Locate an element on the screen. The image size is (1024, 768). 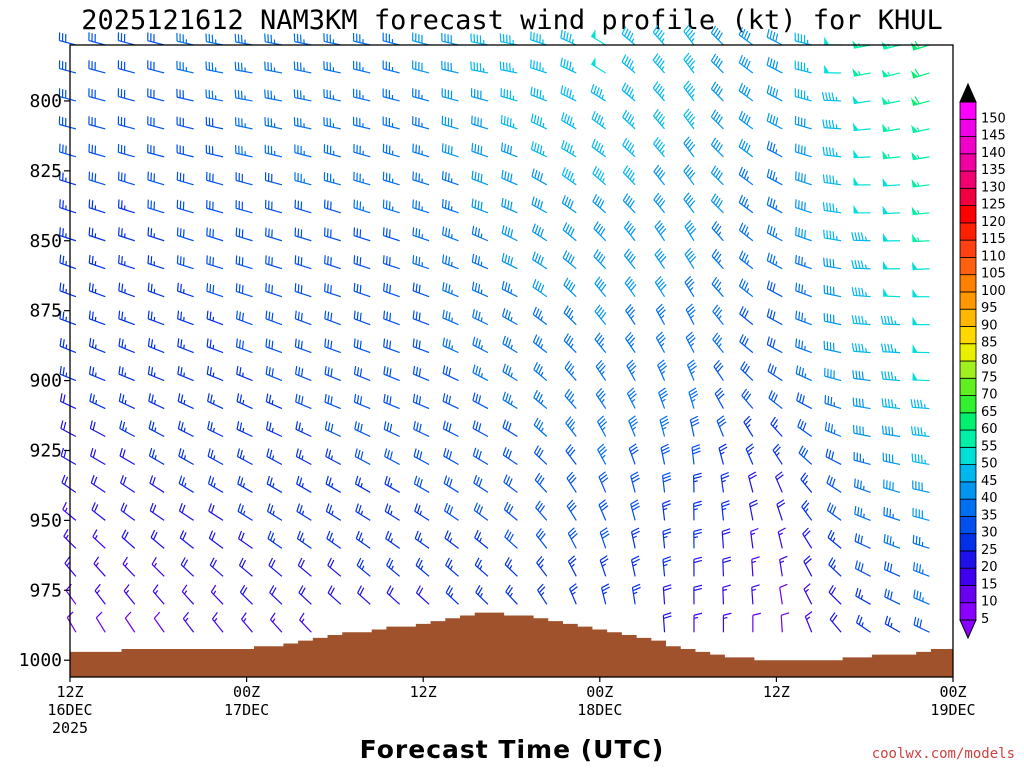
color-bar-label: 115 is located at coordinates (993, 239).